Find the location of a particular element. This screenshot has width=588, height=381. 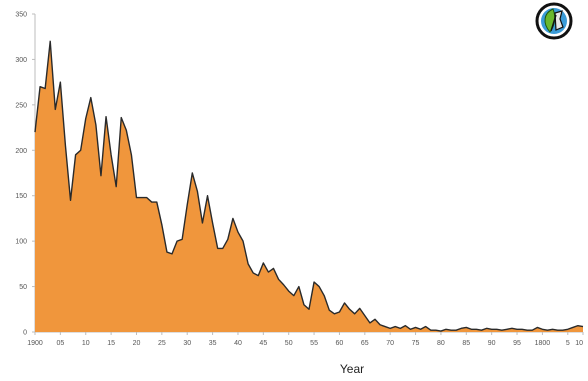

y-tick-label: 300 is located at coordinates (21, 60).